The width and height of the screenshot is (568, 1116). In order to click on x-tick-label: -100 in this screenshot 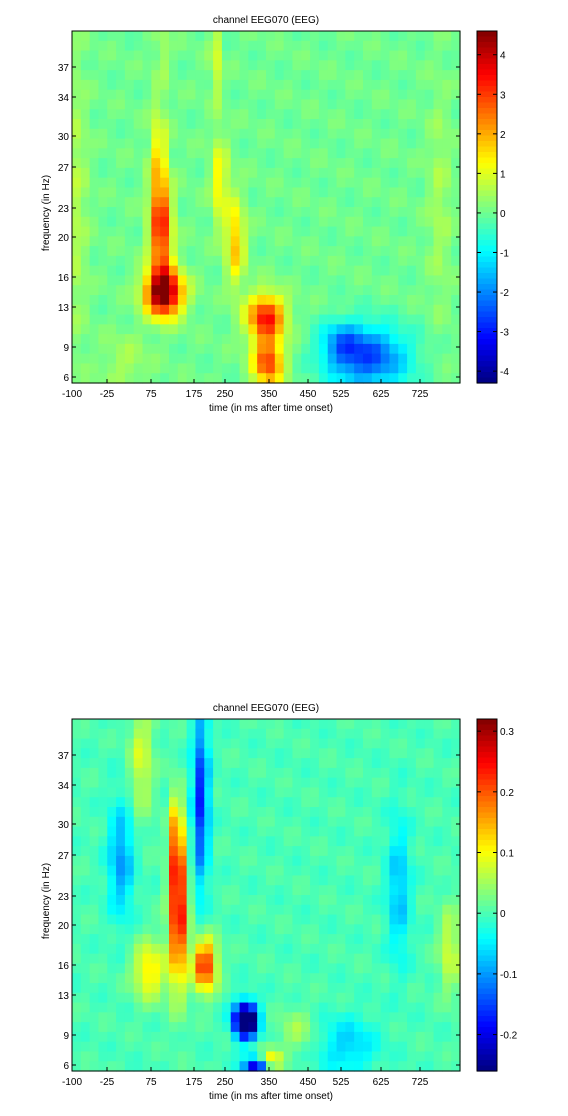, I will do `click(72, 1082)`.